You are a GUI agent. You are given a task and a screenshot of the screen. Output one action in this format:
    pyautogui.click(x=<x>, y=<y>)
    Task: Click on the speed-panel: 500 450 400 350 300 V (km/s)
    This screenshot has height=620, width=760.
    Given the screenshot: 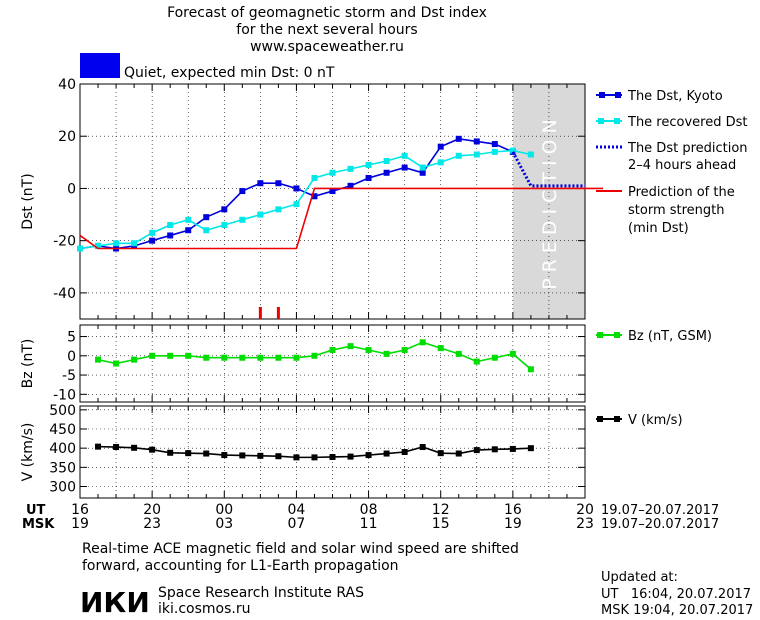 What is the action you would take?
    pyautogui.click(x=303, y=451)
    